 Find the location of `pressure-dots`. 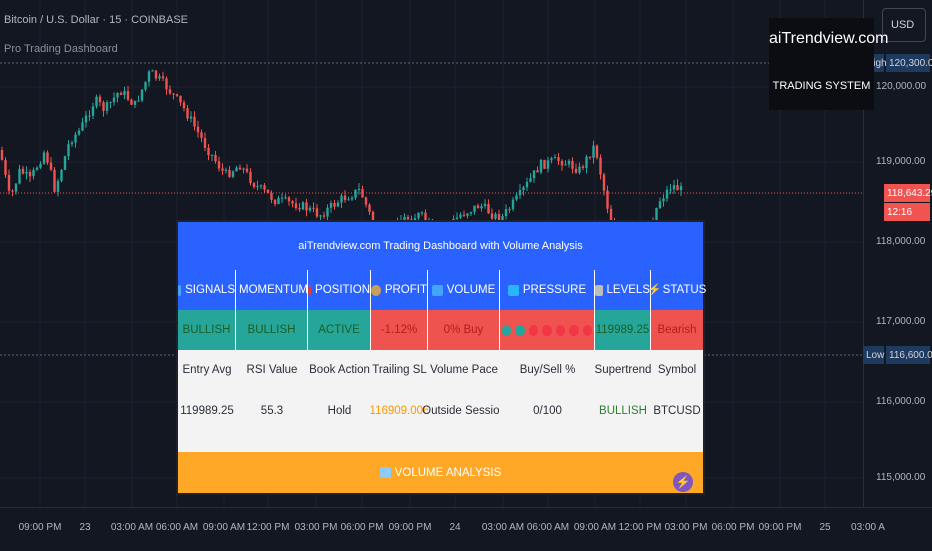

pressure-dots is located at coordinates (547, 330).